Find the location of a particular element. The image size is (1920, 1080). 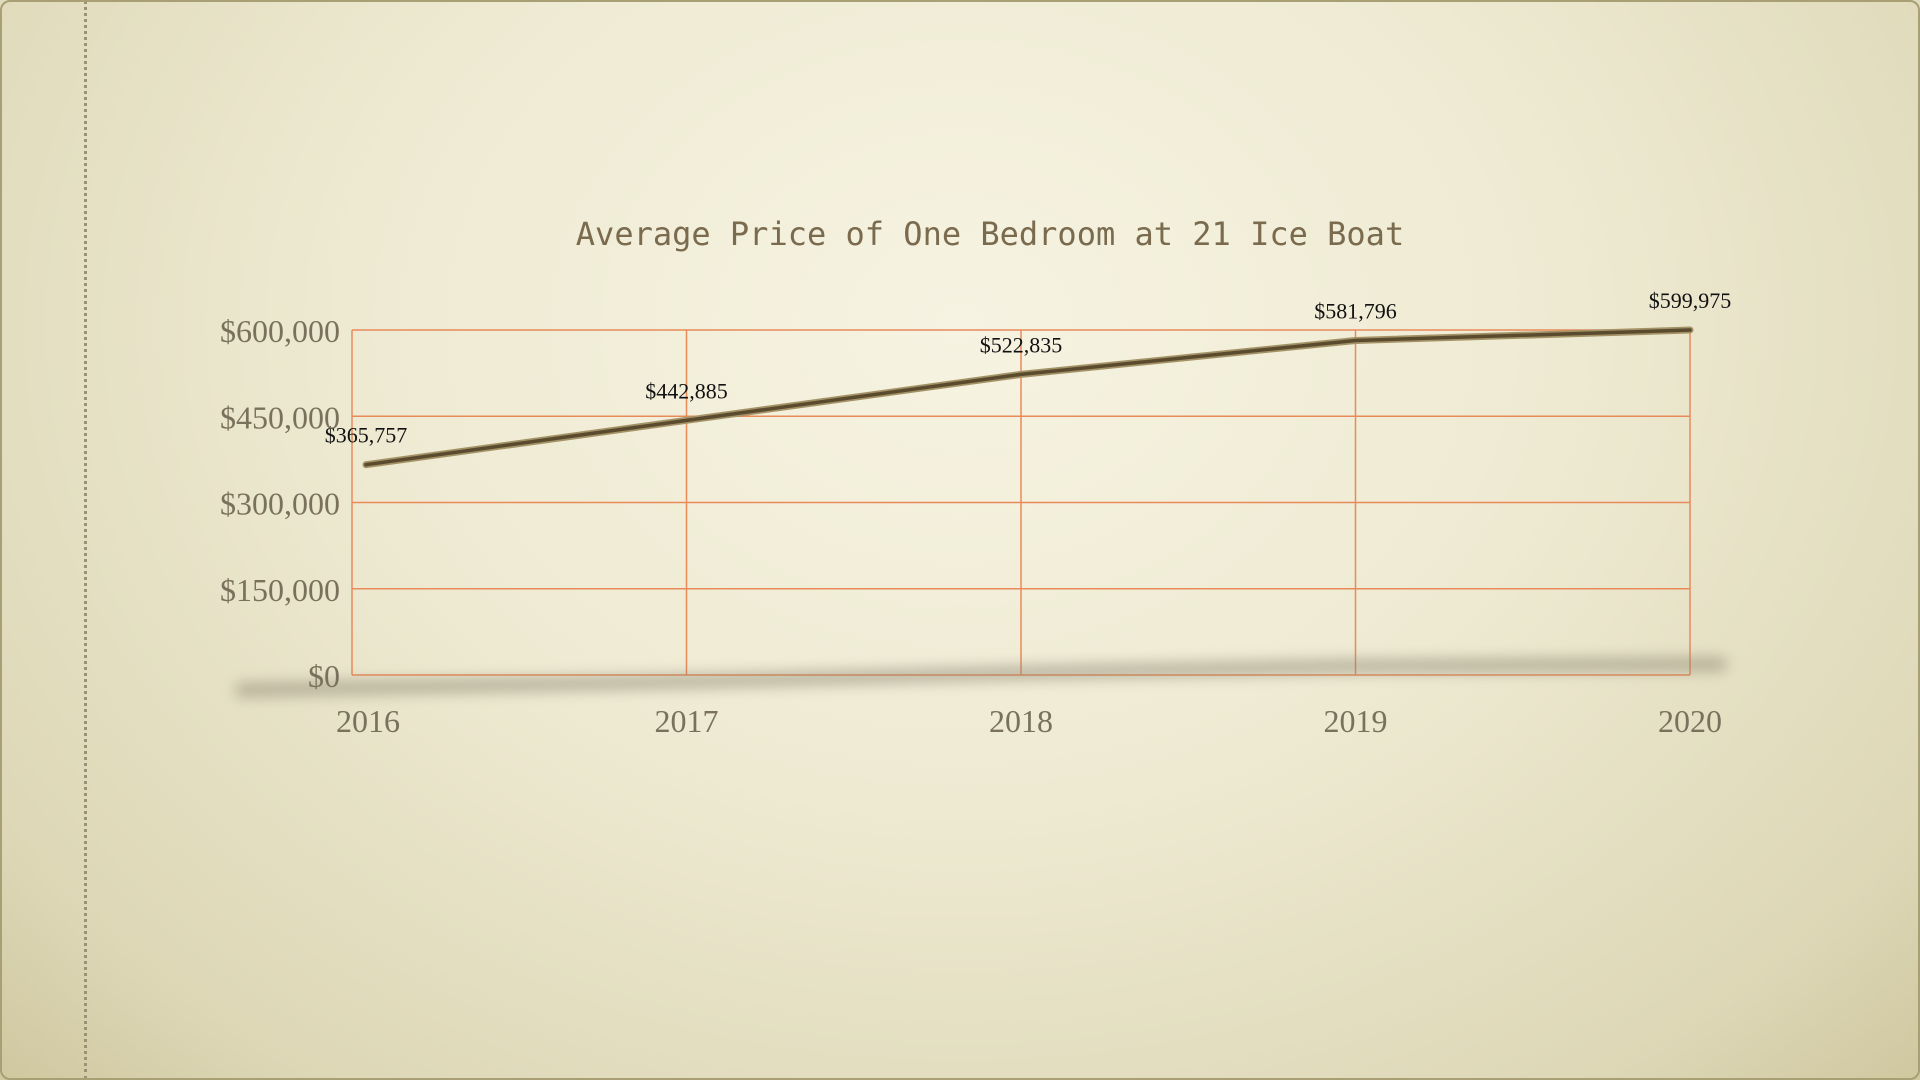

data-label-4: $599,975 is located at coordinates (1690, 300).